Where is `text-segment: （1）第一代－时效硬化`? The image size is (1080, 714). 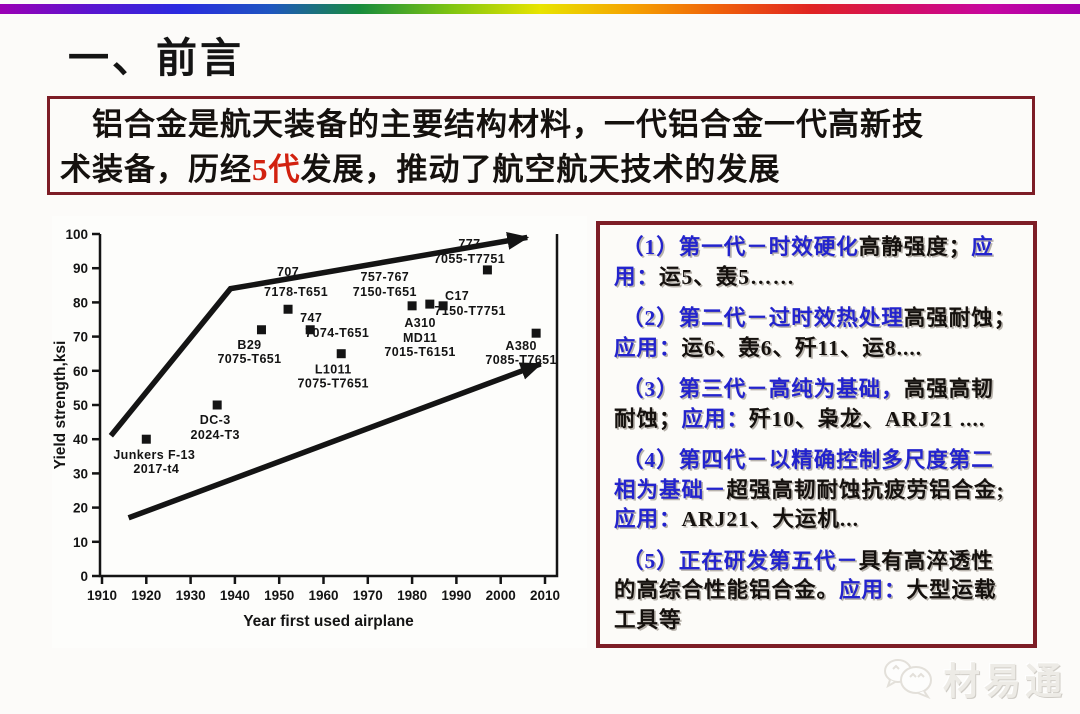 text-segment: （1）第一代－时效硬化 is located at coordinates (740, 247).